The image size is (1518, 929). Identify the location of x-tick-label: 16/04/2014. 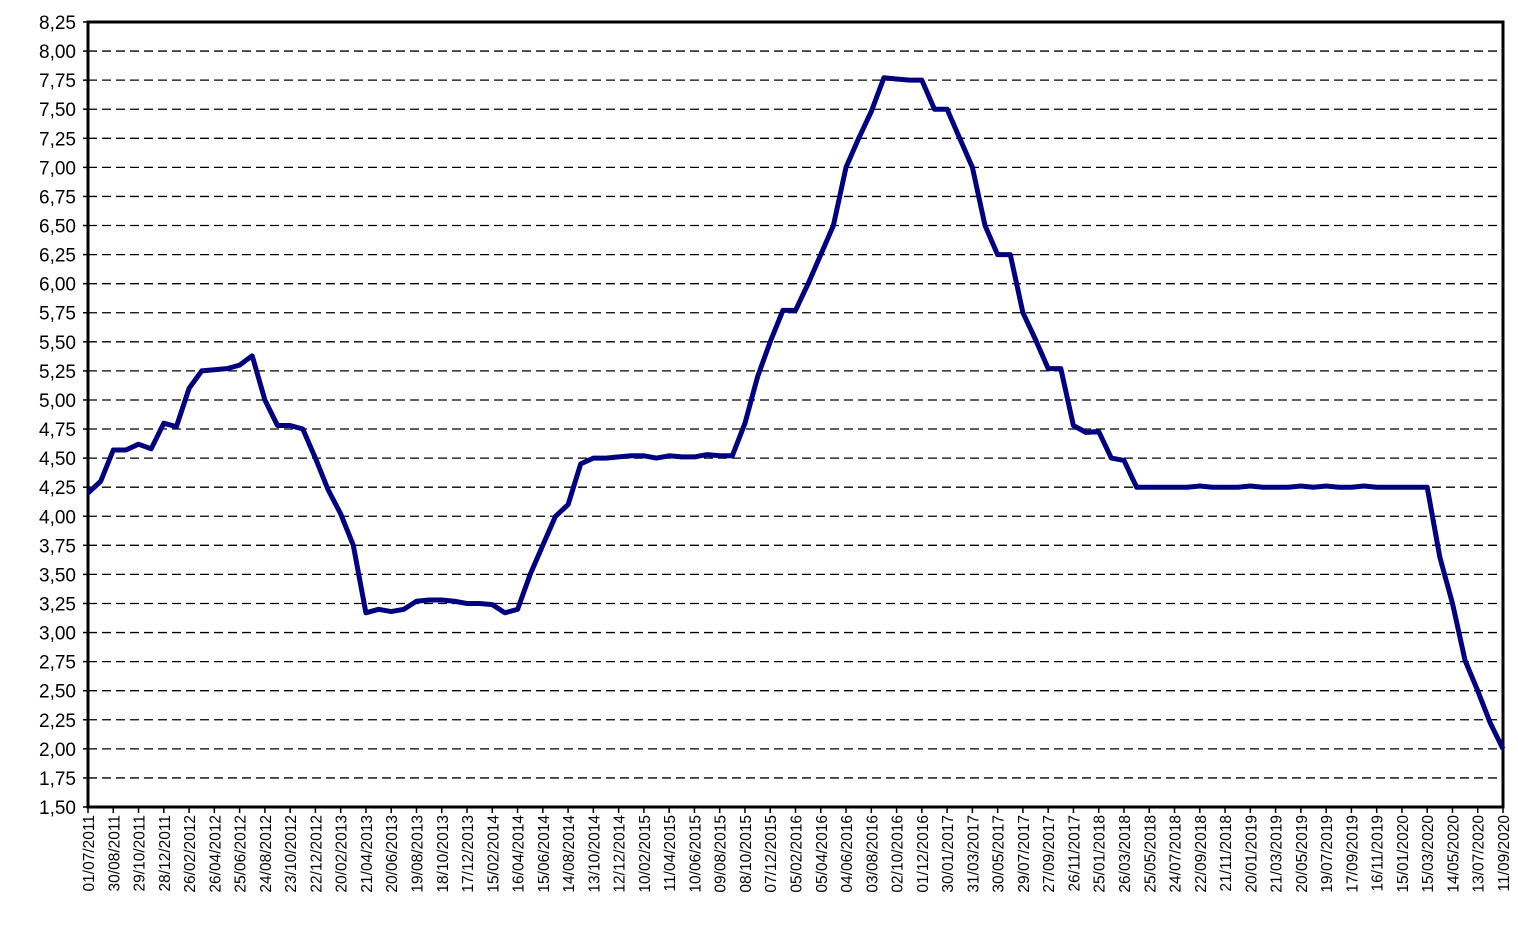
(519, 854).